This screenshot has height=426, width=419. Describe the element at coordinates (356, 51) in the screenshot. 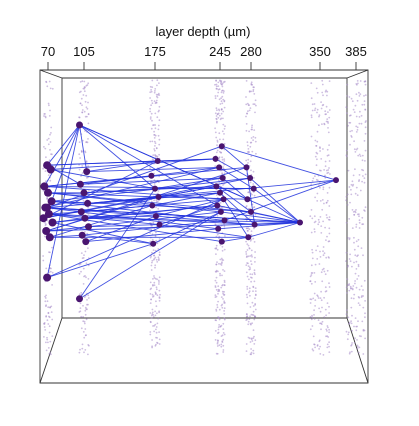

I see `x-tick-label-385: 385` at that location.